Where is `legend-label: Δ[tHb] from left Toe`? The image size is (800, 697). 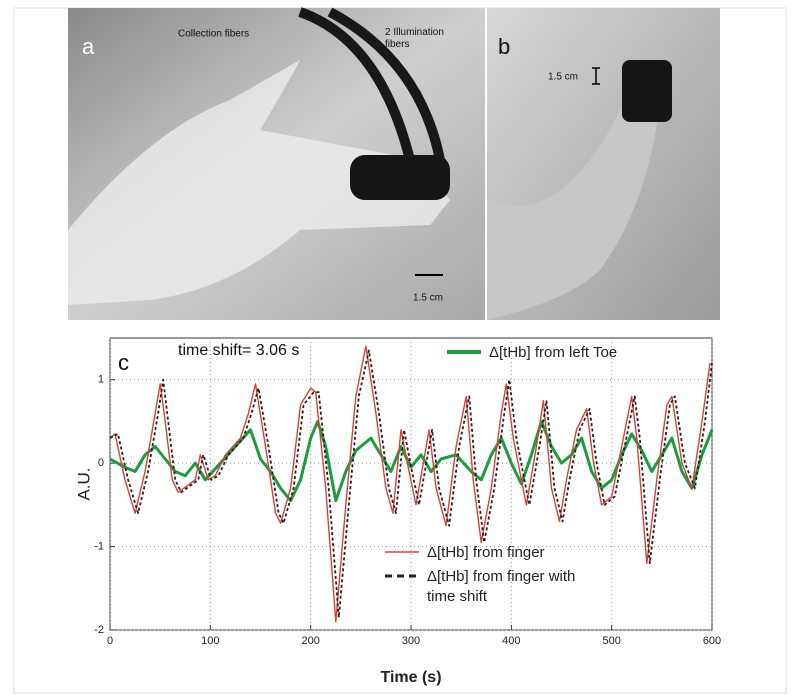
legend-label: Δ[tHb] from left Toe is located at coordinates (553, 352).